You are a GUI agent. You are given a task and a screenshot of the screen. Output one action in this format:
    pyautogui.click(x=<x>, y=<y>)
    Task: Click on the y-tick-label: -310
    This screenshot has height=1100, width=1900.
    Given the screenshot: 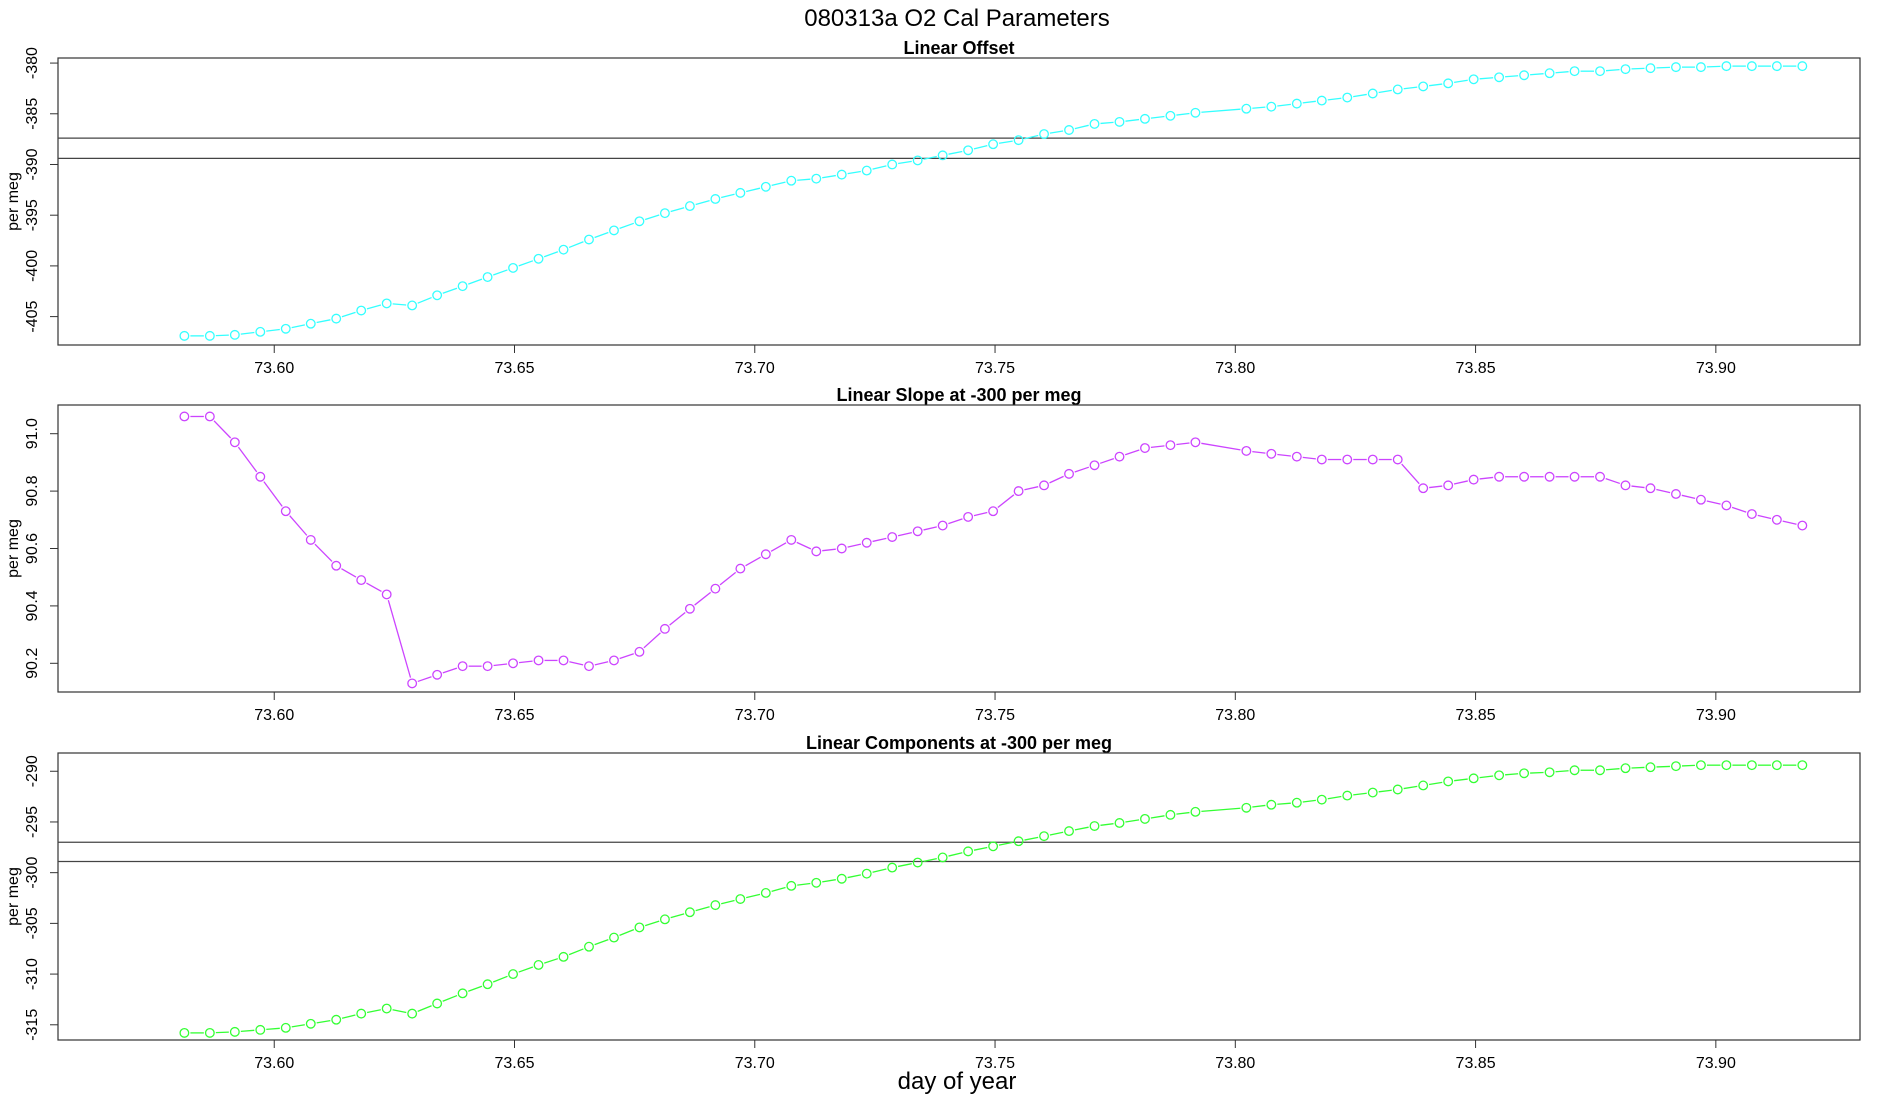 What is the action you would take?
    pyautogui.click(x=32, y=974)
    